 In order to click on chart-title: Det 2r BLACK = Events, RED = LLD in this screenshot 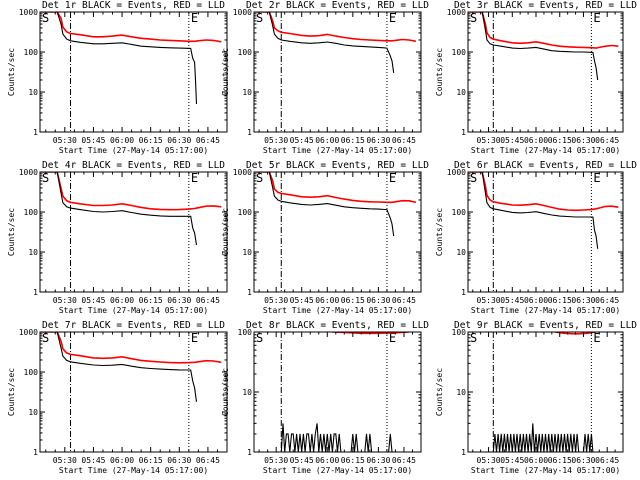, I will do `click(337, 5)`.